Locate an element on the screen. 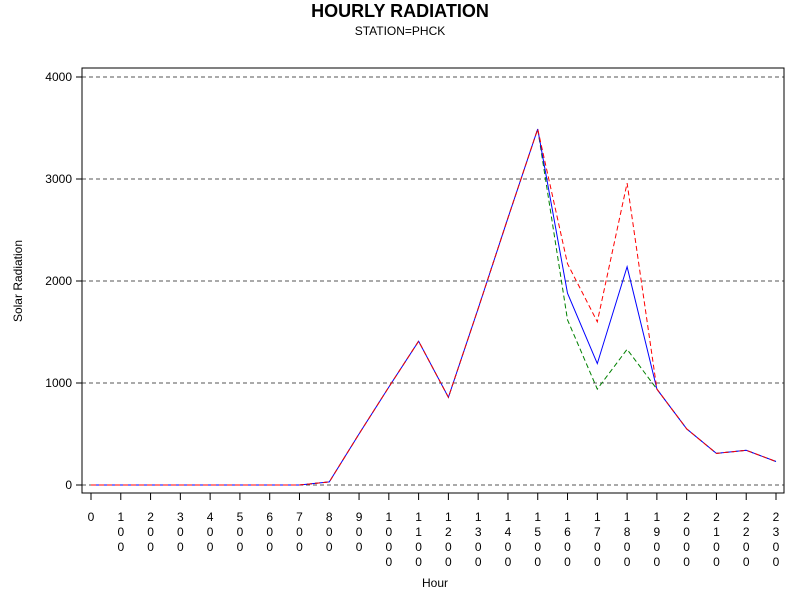  x-axis-label: Hour is located at coordinates (435, 583).